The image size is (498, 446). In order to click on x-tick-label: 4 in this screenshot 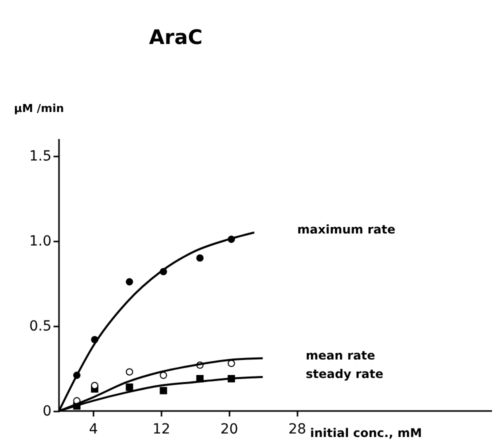, I will do `click(93, 430)`.